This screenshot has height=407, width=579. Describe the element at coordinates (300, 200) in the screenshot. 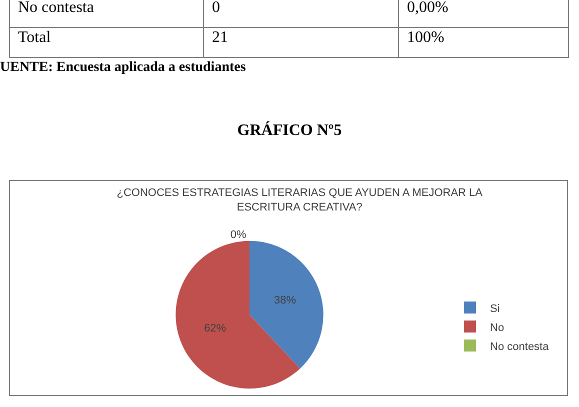

I see `chart-title: ¿CONOCES ESTRATEGIAS LITERARIAS QUE AYUDEN A MEJORAR LA ESCRITURA CREATIVA?` at that location.